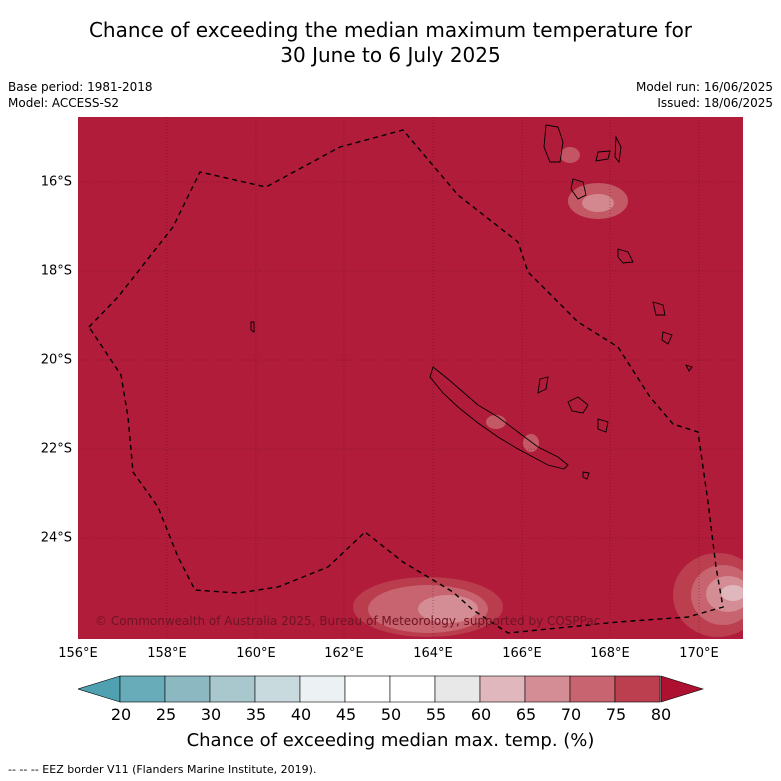  Describe the element at coordinates (578, 189) in the screenshot. I see `vanuatu-malekula` at that location.